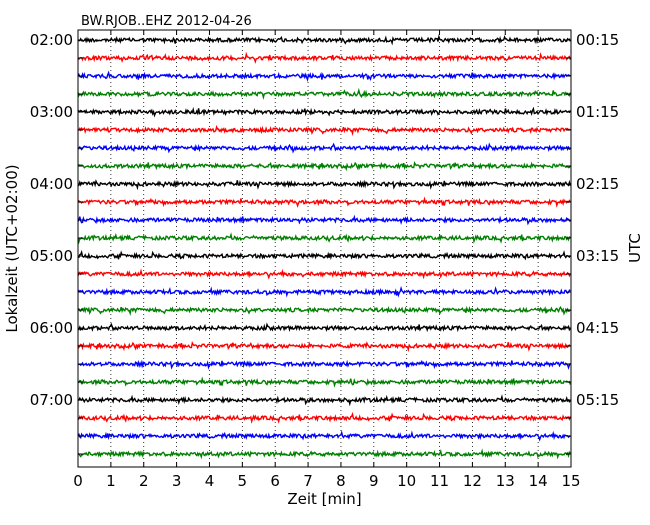 Image resolution: width=650 pixels, height=525 pixels. I want to click on left-time-label: 04:00, so click(51, 184).